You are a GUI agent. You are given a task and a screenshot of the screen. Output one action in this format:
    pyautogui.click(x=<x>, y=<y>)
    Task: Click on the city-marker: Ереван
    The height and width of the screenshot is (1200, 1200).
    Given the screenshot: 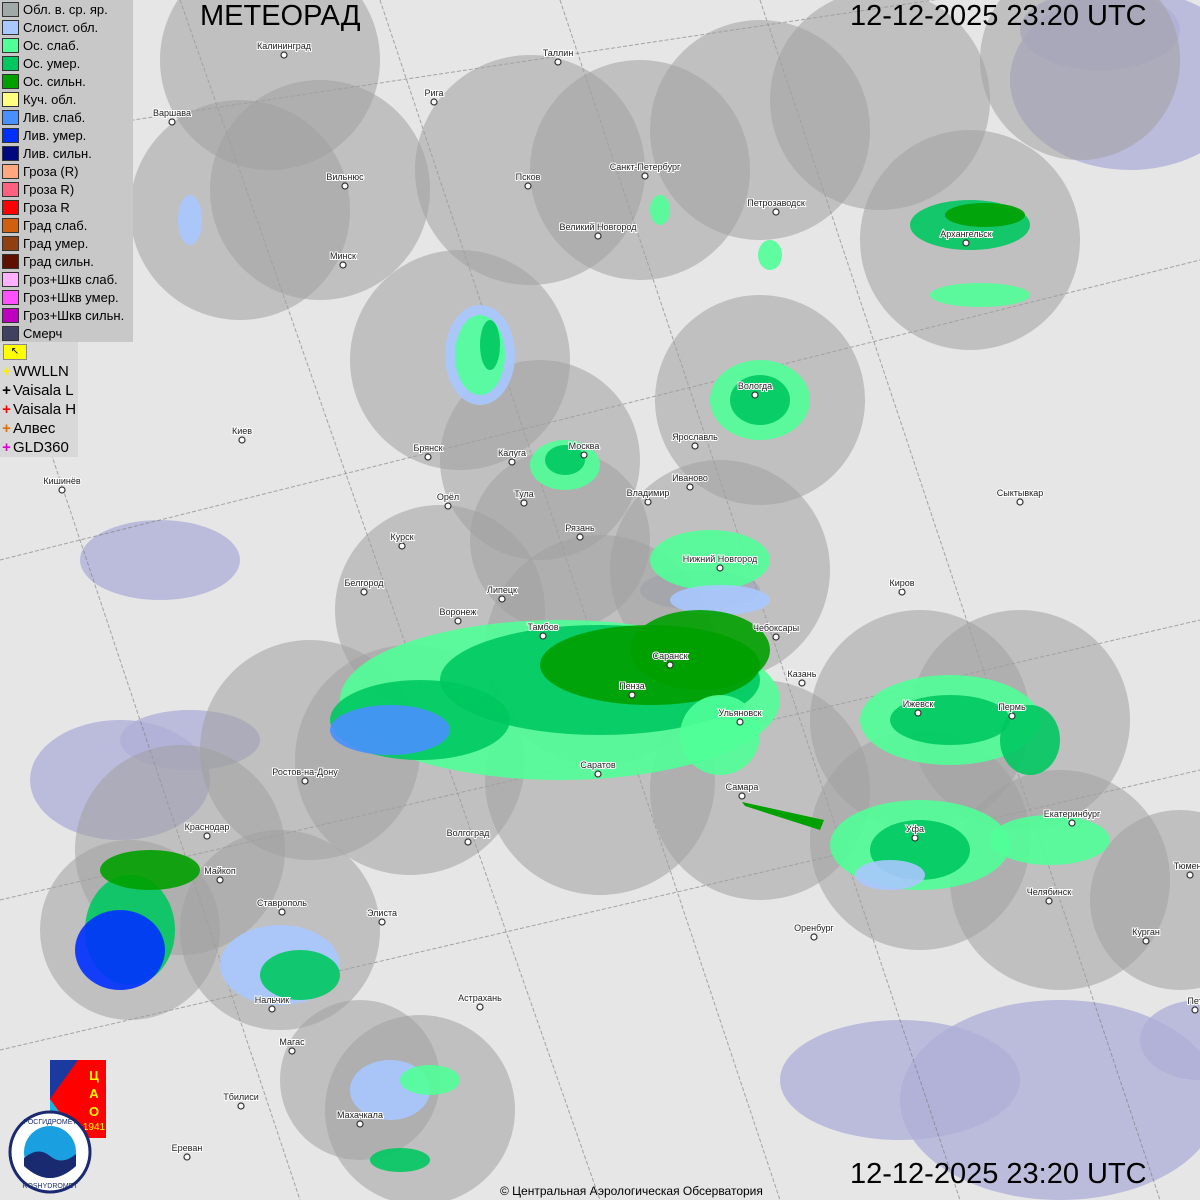 What is the action you would take?
    pyautogui.click(x=187, y=1151)
    